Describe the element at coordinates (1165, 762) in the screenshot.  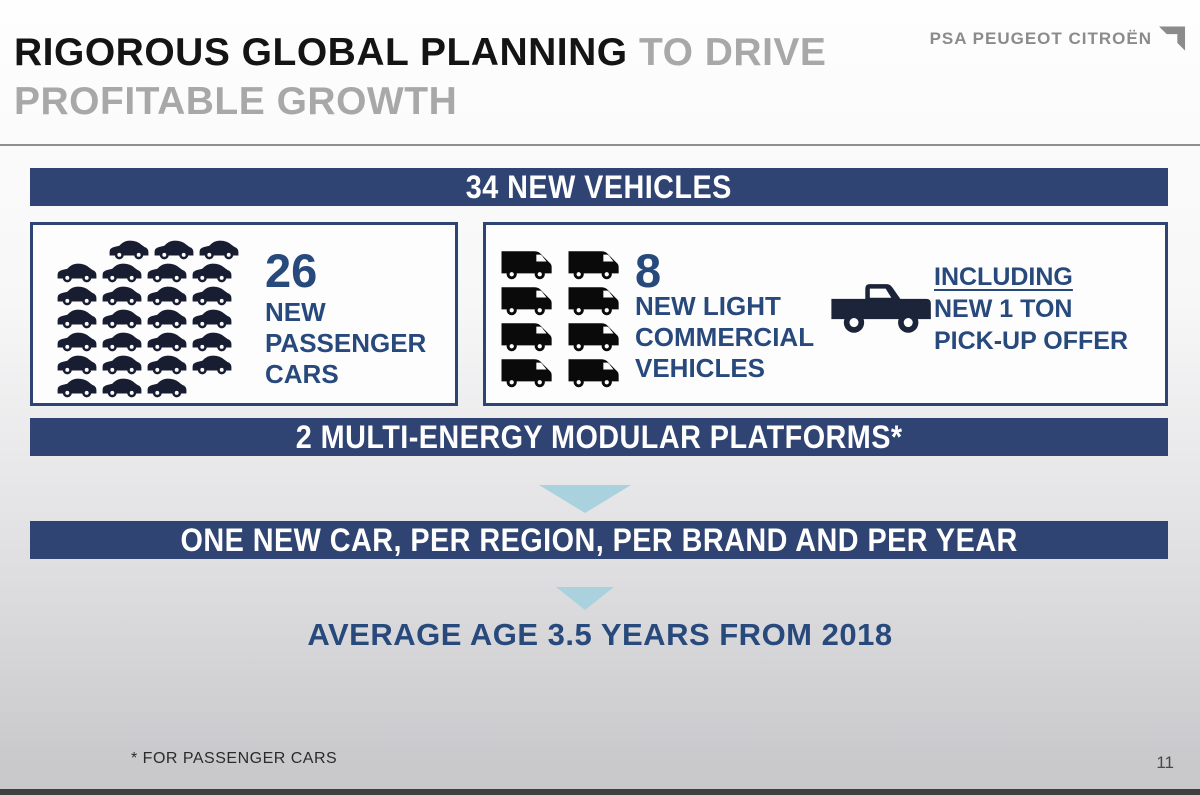
I see `page-number: 11` at that location.